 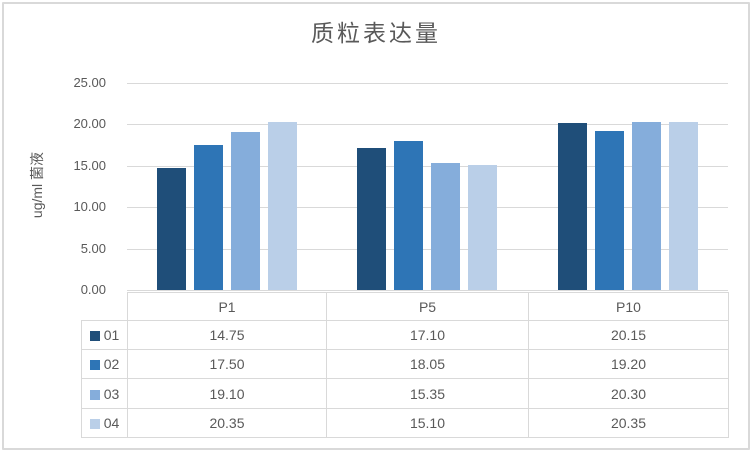 I want to click on bar-series-04-p10, so click(x=683, y=206).